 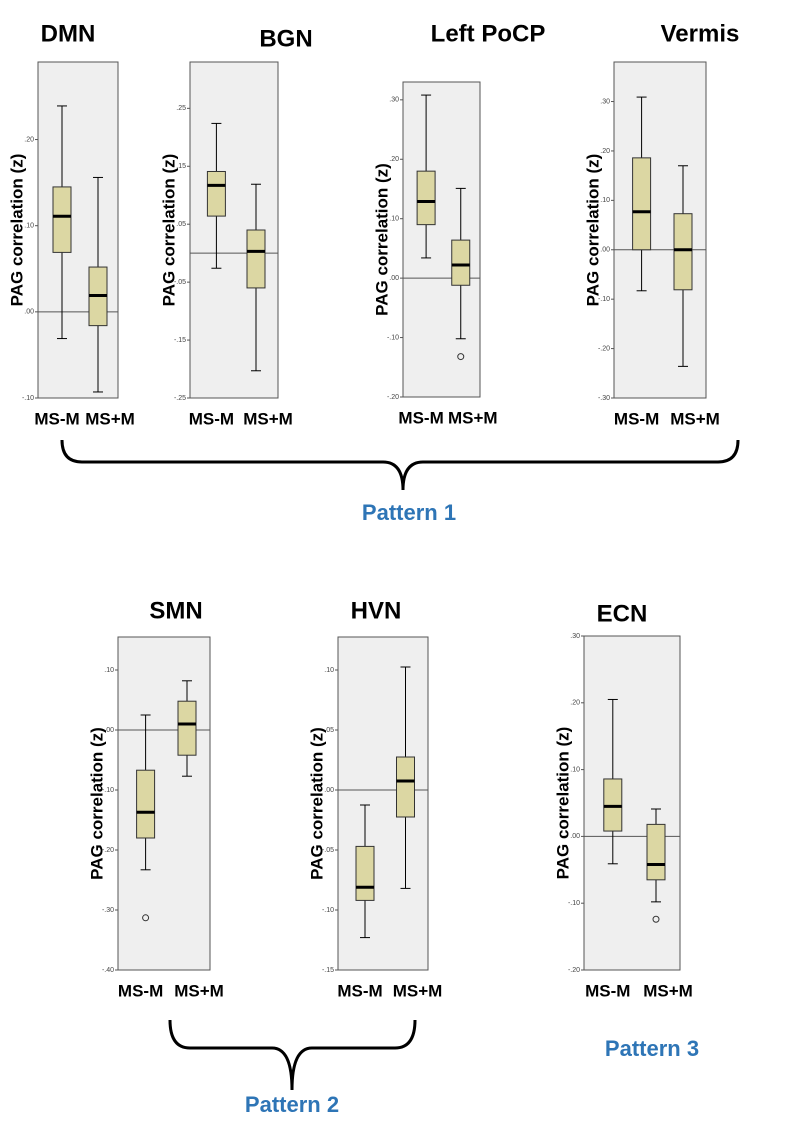 I want to click on y-tick-label: -.40, so click(x=108, y=970).